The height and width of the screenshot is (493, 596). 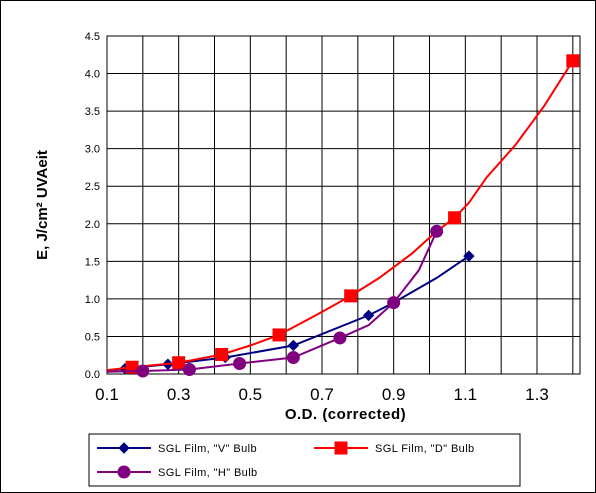 I want to click on x-tick-label: 0.5, so click(x=251, y=394).